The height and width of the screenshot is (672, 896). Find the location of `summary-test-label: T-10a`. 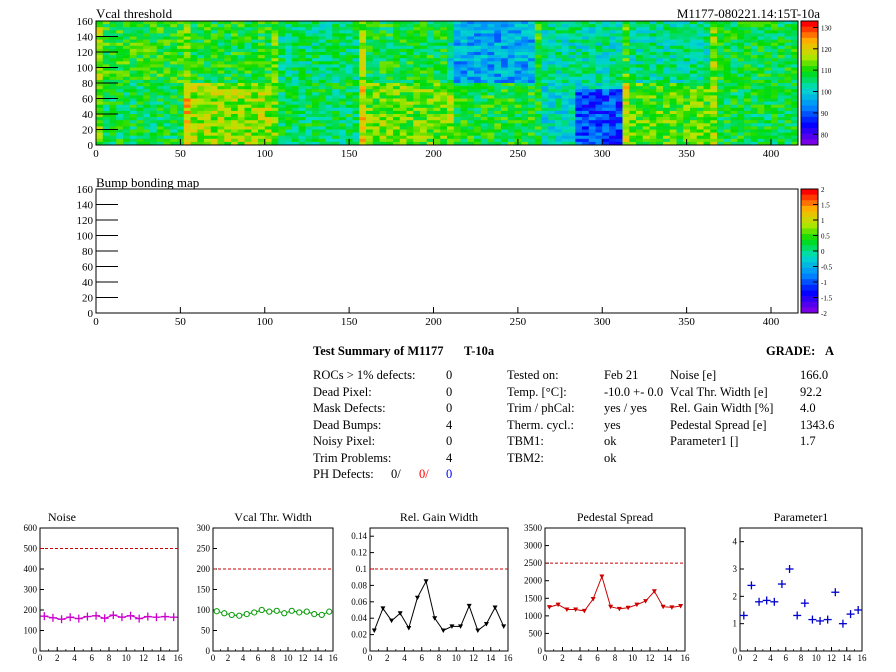

summary-test-label: T-10a is located at coordinates (479, 351).